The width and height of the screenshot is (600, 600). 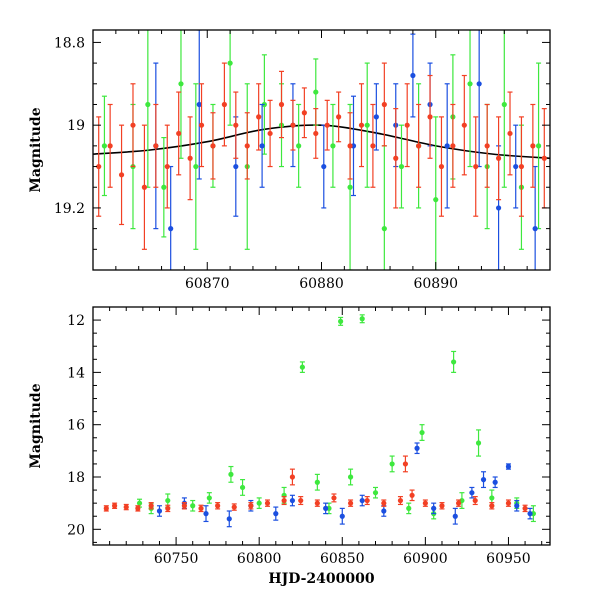 What do you see at coordinates (76, 530) in the screenshot?
I see `y-tick-label: 20` at bounding box center [76, 530].